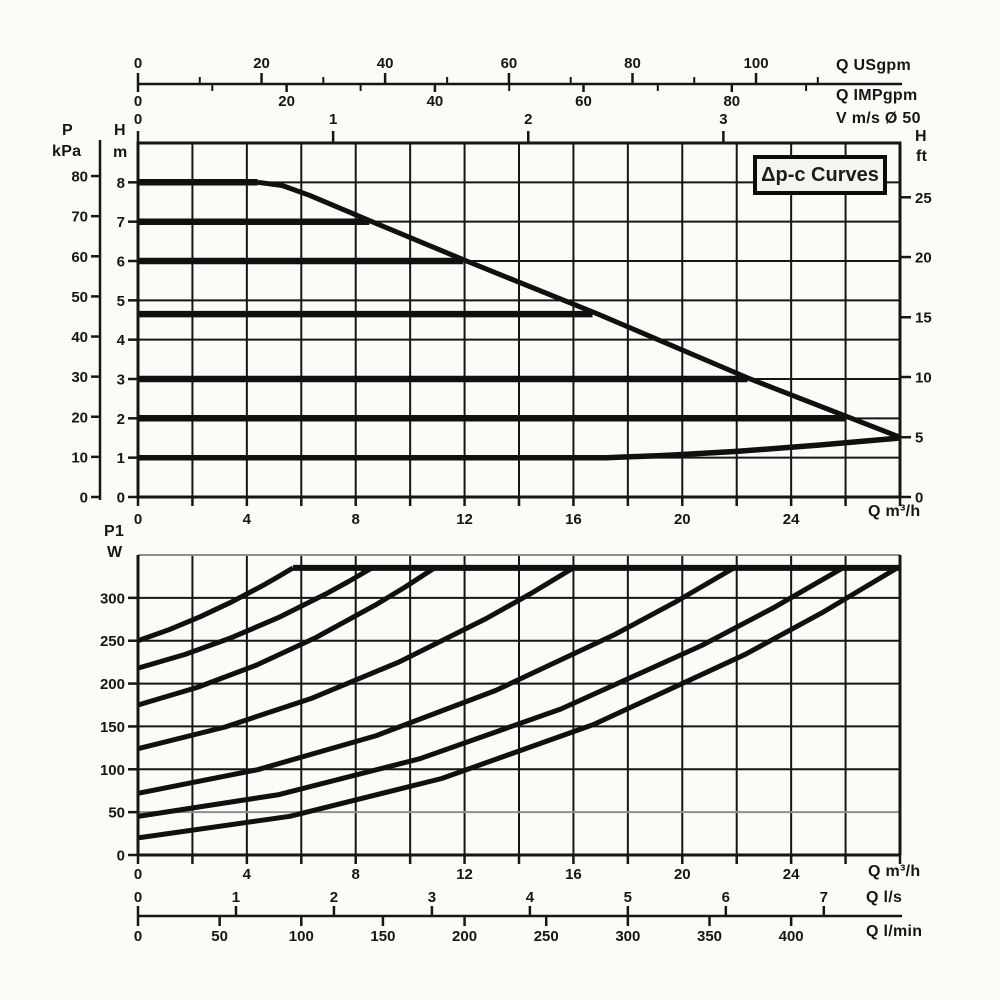 This screenshot has height=1000, width=1000. I want to click on axis-caption-usgpm: Q USgpm, so click(873, 65).